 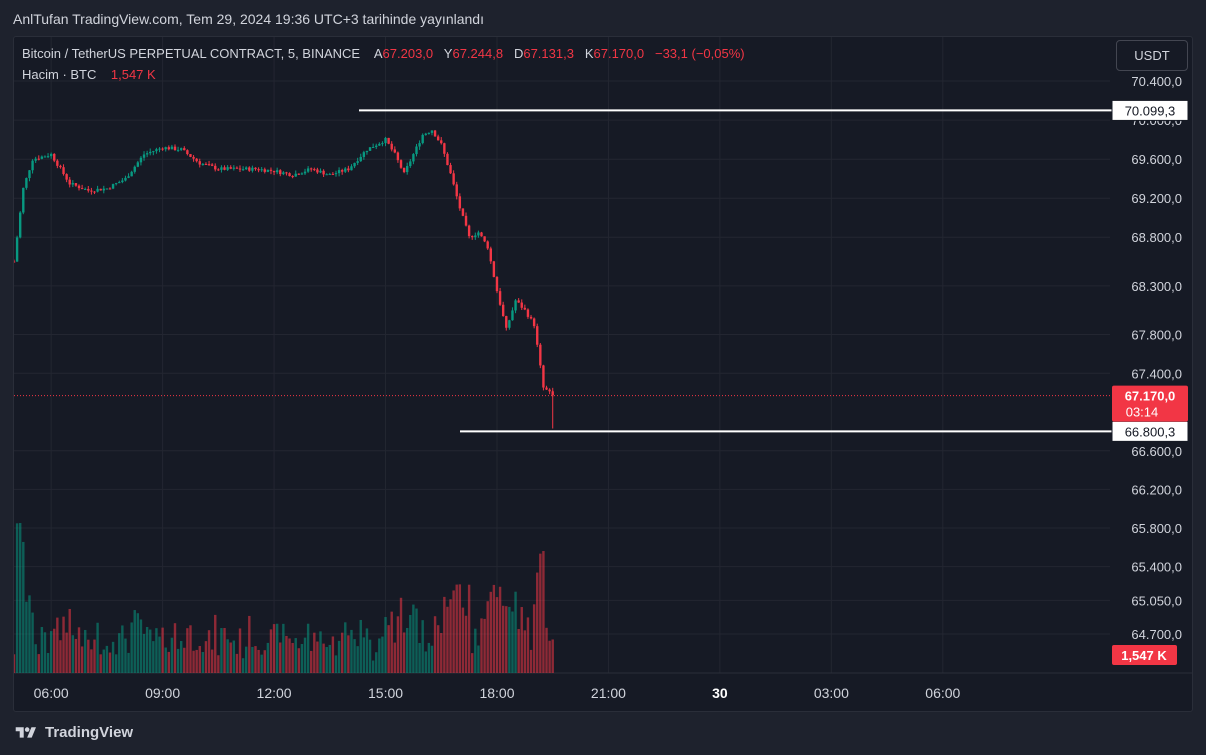 I want to click on volume-label: Hacim · BTC, so click(x=59, y=74).